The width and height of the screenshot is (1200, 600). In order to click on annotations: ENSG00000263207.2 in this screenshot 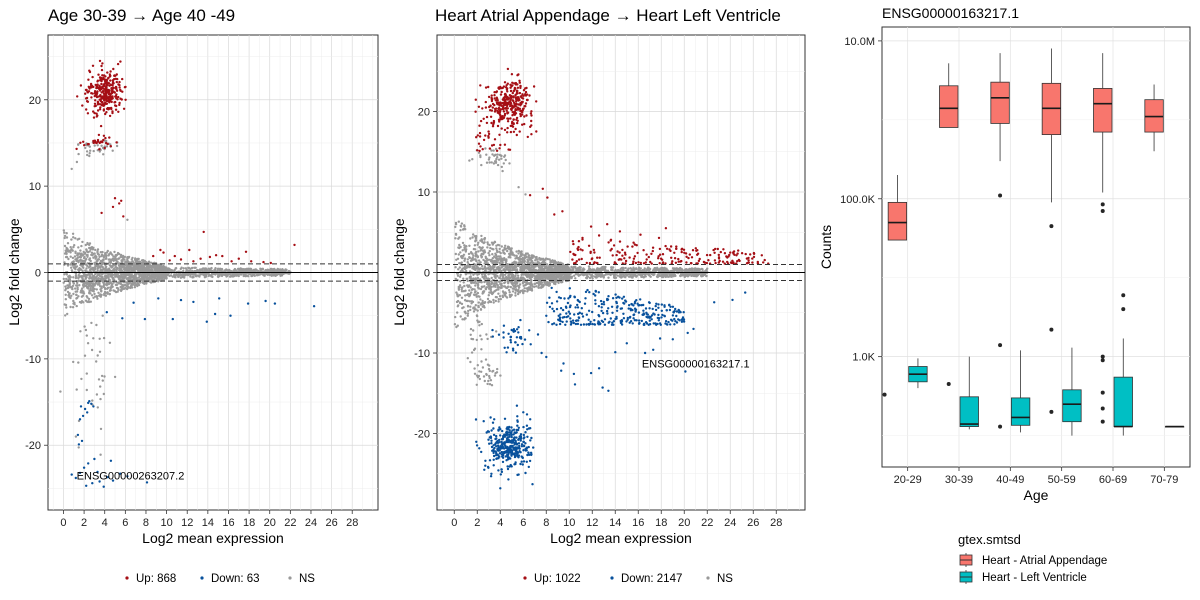, I will do `click(131, 476)`.